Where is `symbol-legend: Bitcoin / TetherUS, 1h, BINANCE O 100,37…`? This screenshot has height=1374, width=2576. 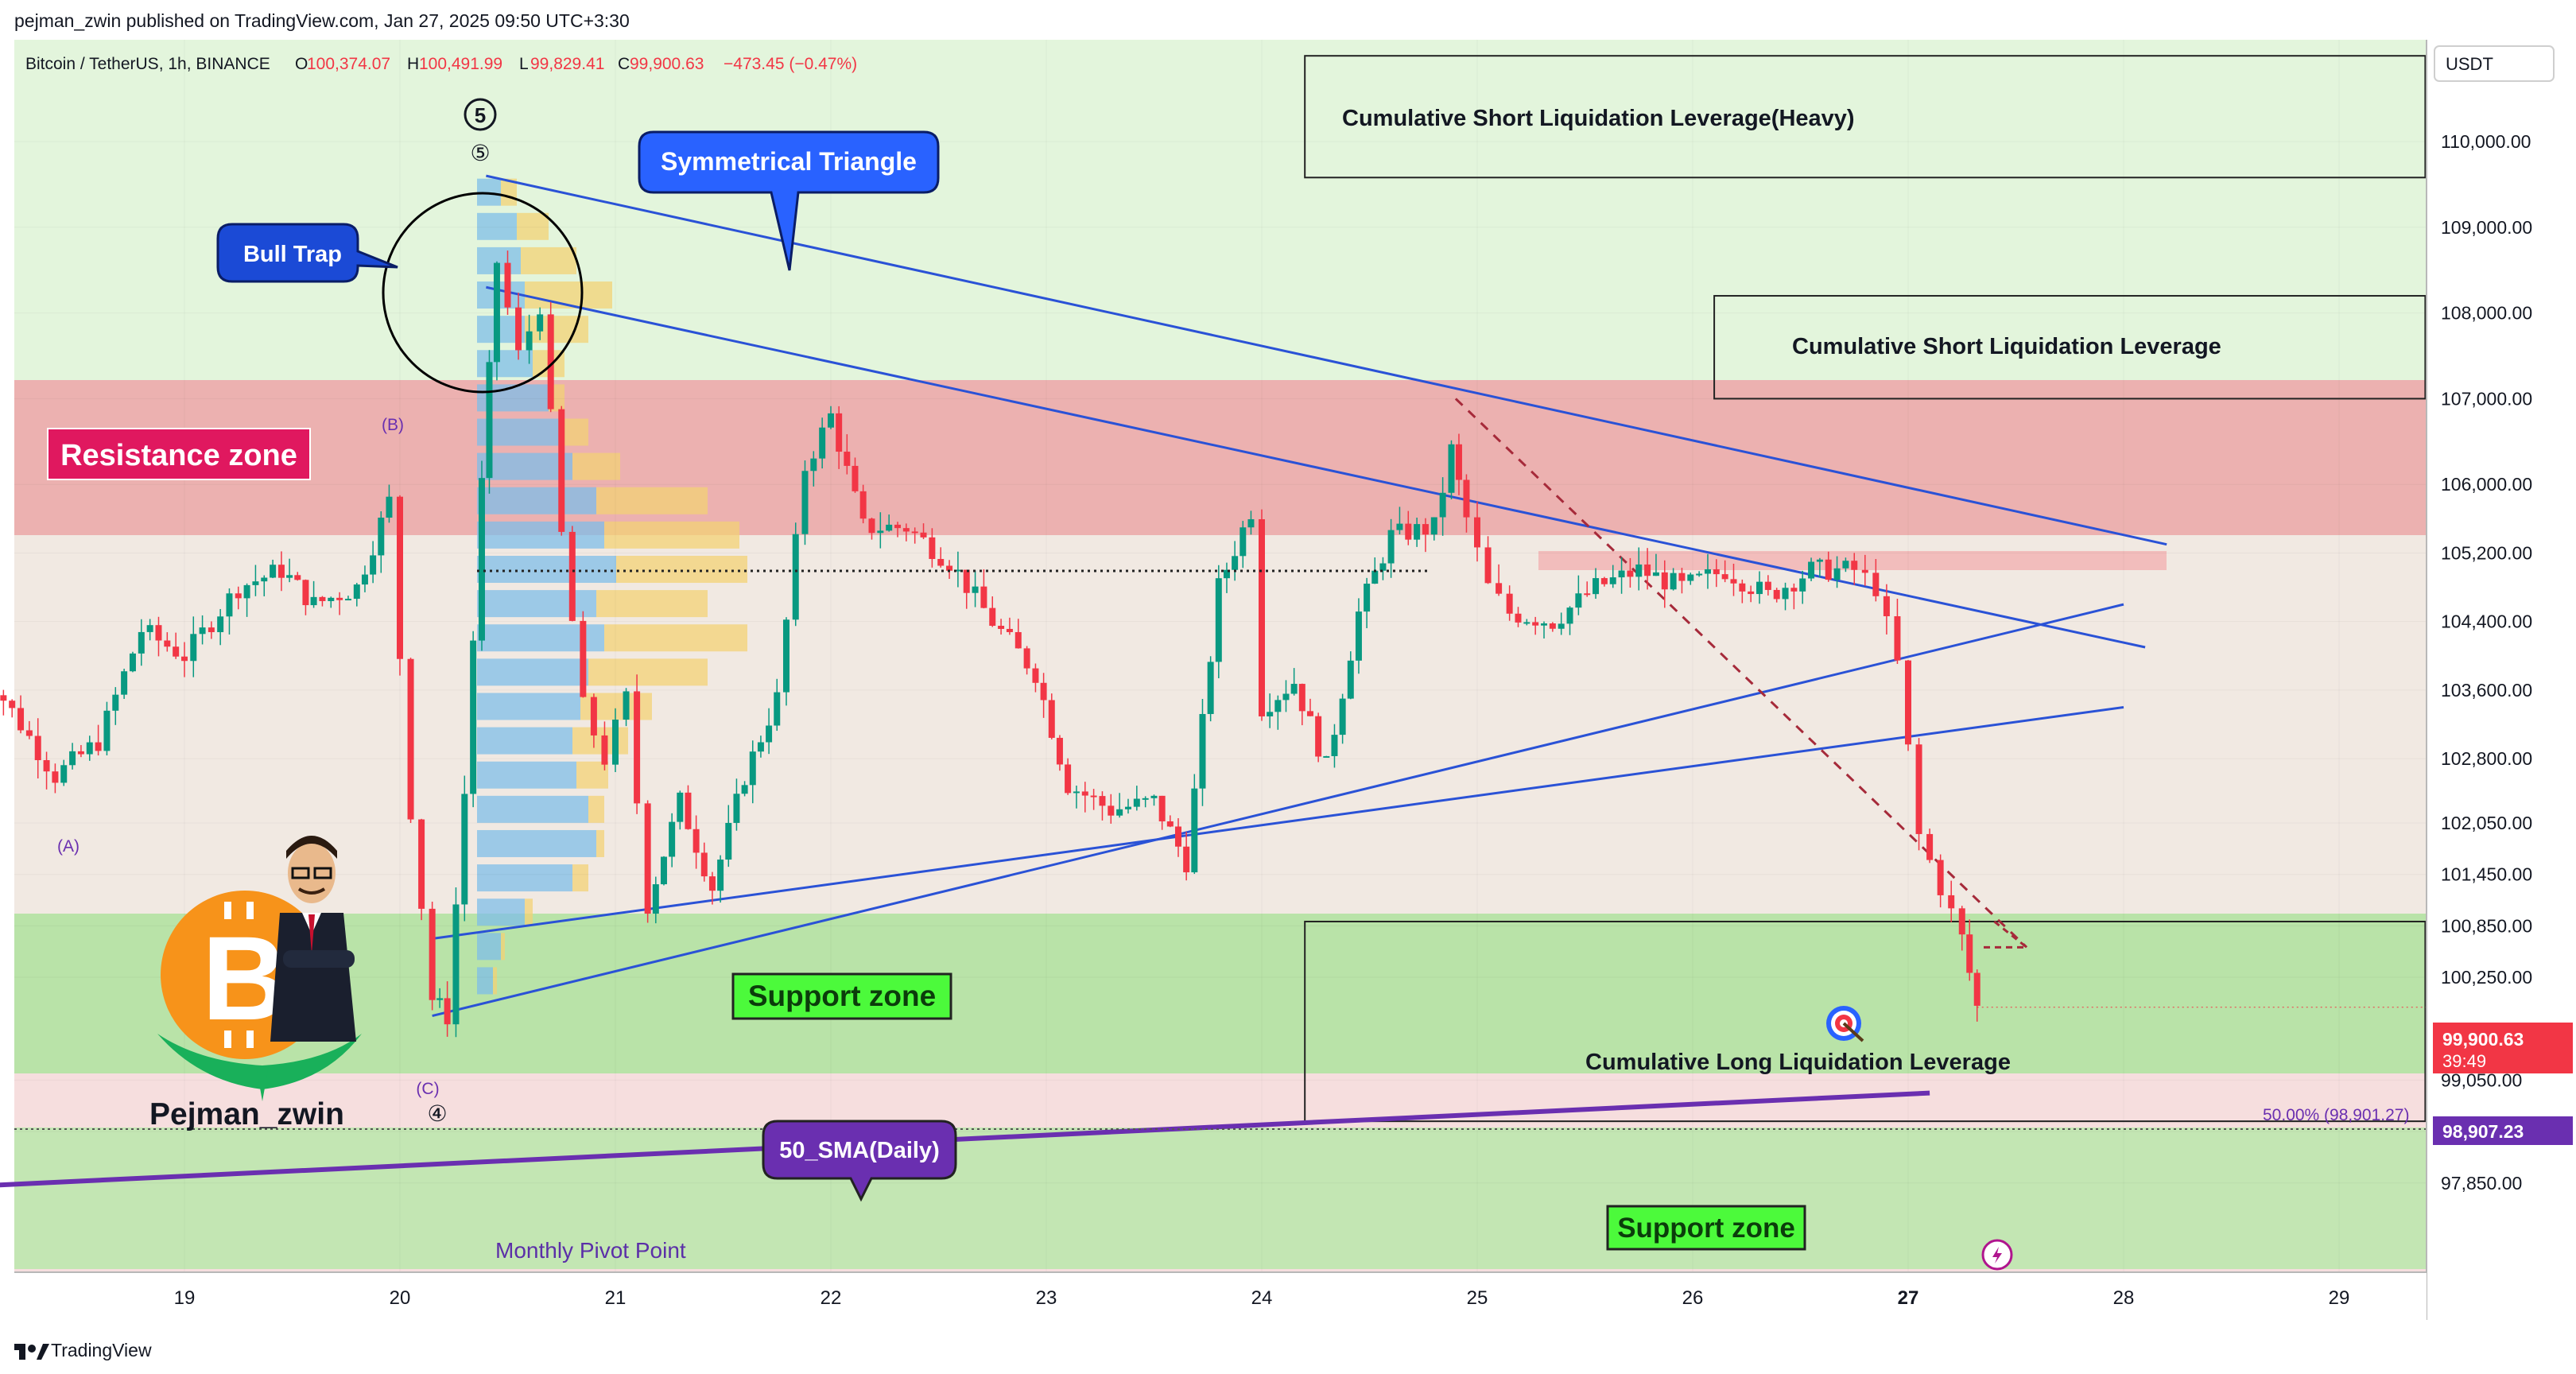 symbol-legend: Bitcoin / TetherUS, 1h, BINANCE O 100,37… is located at coordinates (441, 64).